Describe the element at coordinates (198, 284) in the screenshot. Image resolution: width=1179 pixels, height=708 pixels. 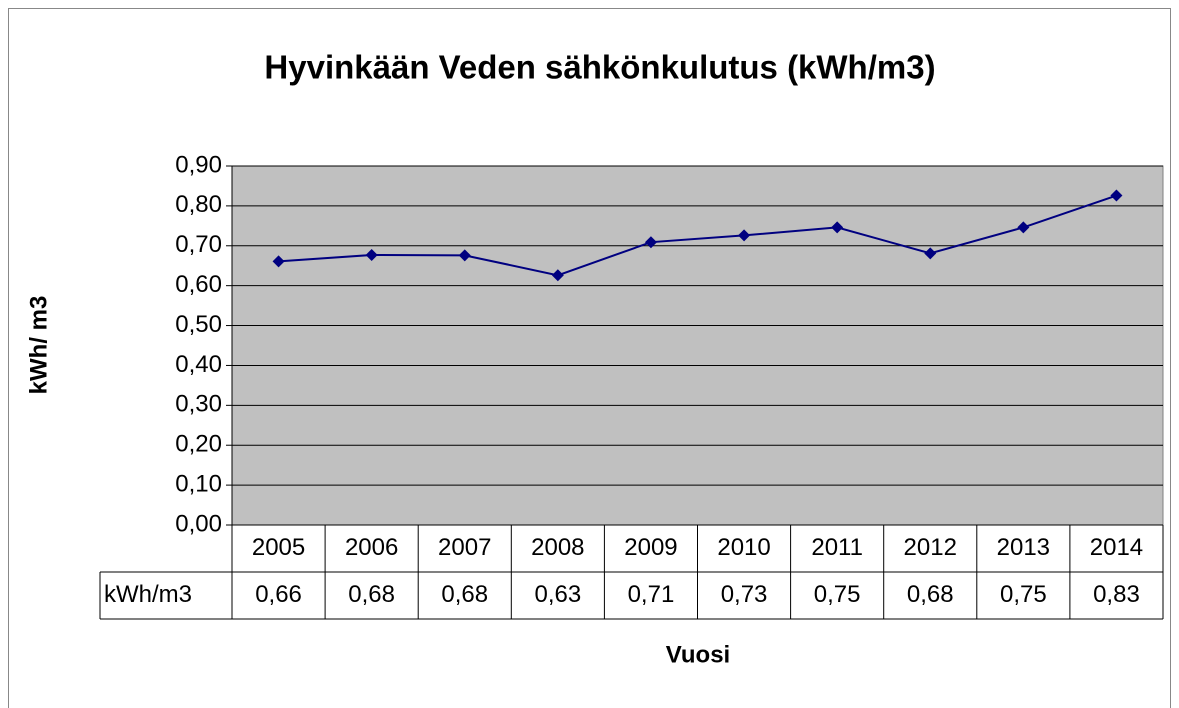
I see `y-tick-label: 0,60` at that location.